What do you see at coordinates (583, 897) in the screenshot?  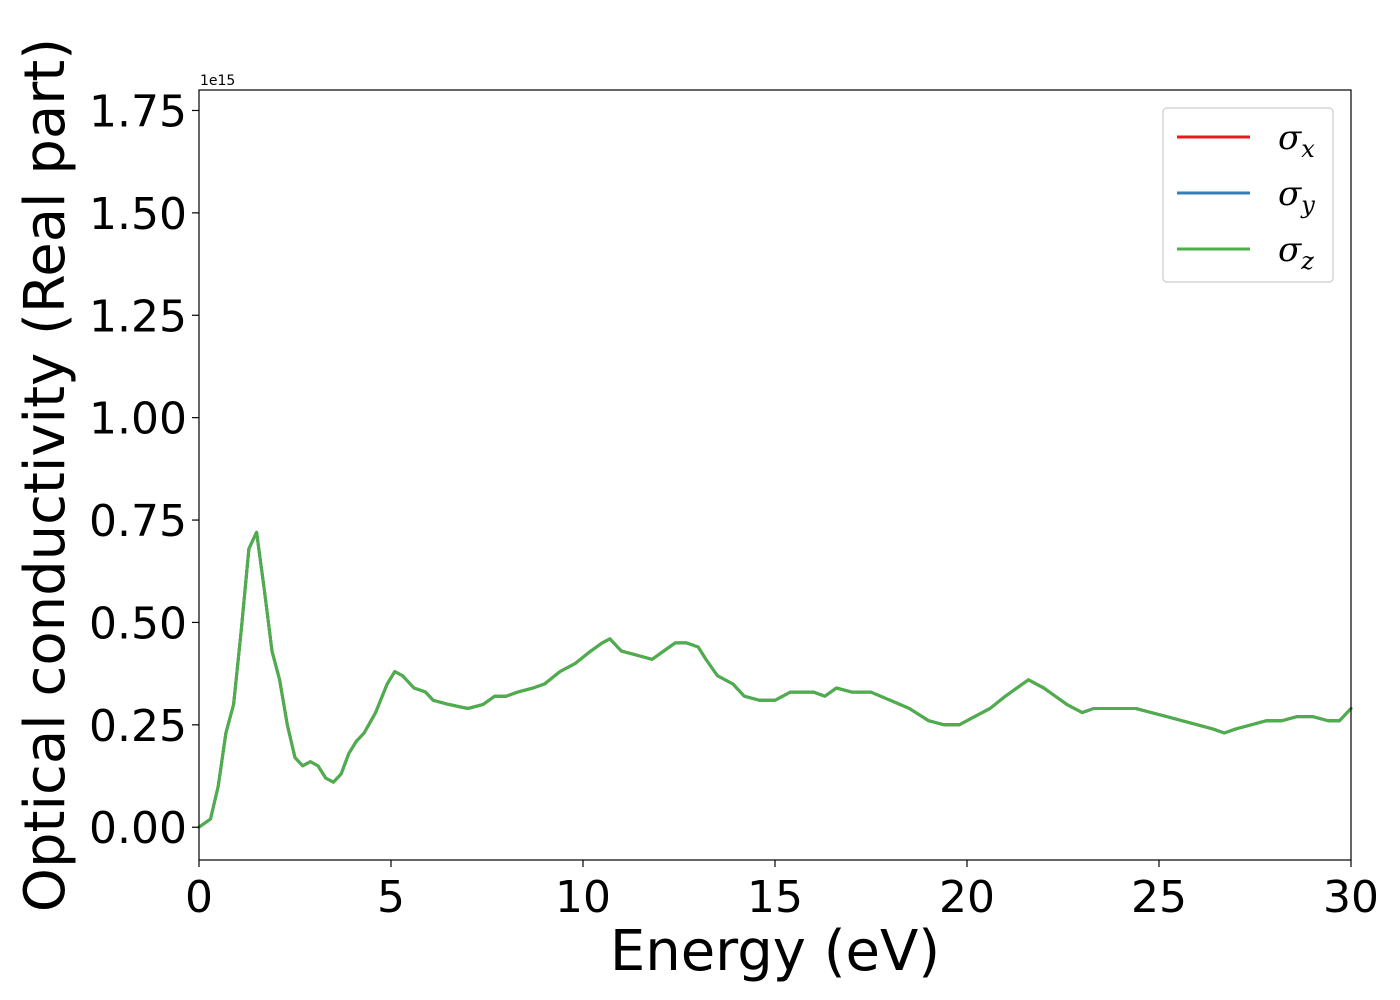 I see `x-tick-label: 10` at bounding box center [583, 897].